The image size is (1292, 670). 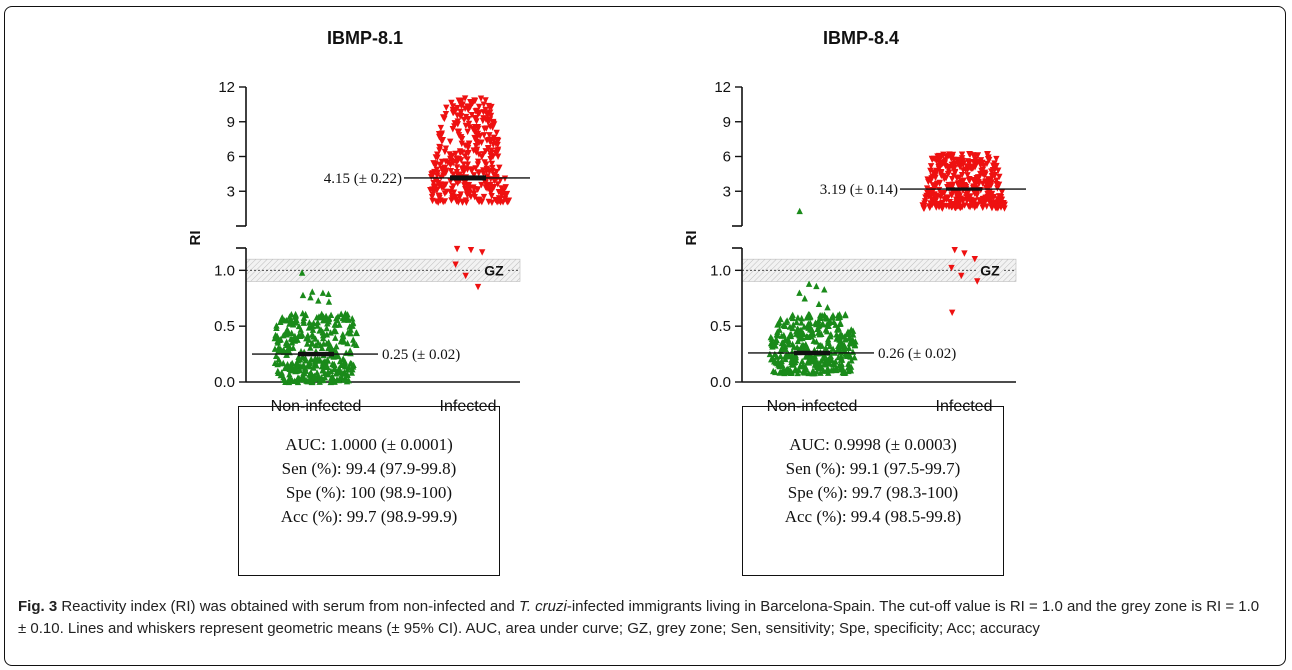 What do you see at coordinates (365, 38) in the screenshot?
I see `plot-title: IBMP-8.1` at bounding box center [365, 38].